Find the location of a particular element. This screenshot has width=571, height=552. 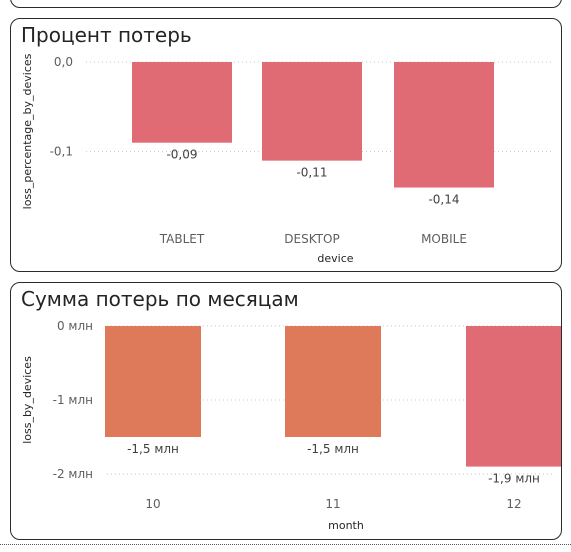

x-category-label: 10 is located at coordinates (152, 504).